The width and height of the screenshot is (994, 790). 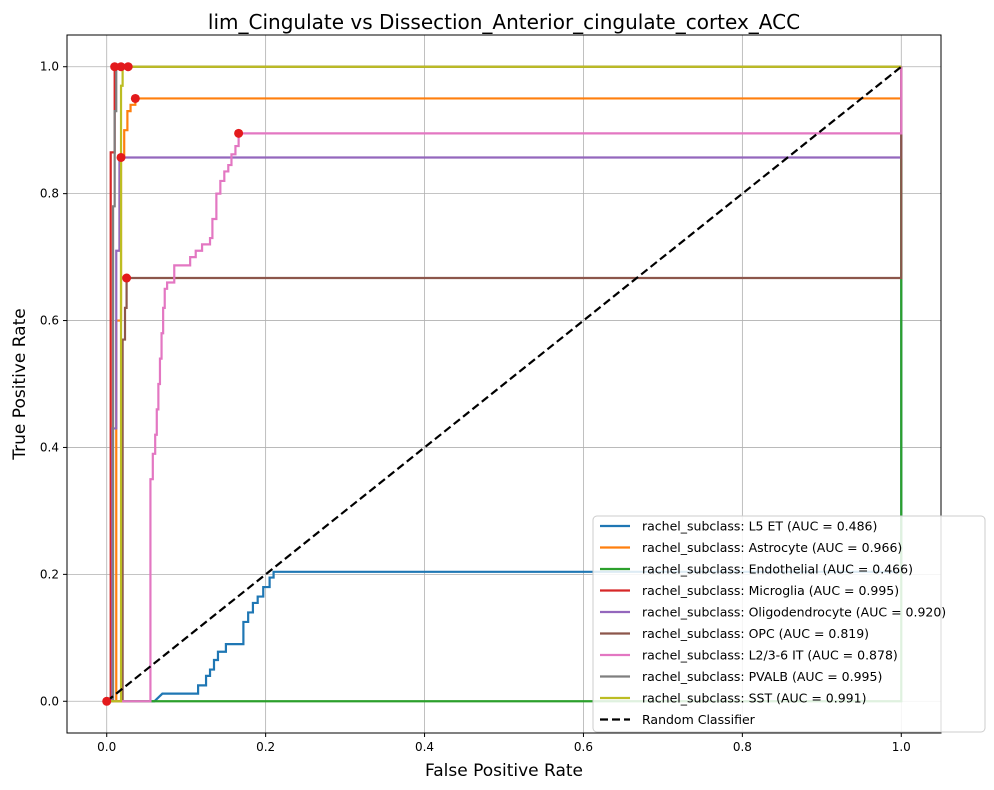 What do you see at coordinates (901, 747) in the screenshot?
I see `x-tick-label: 1.0` at bounding box center [901, 747].